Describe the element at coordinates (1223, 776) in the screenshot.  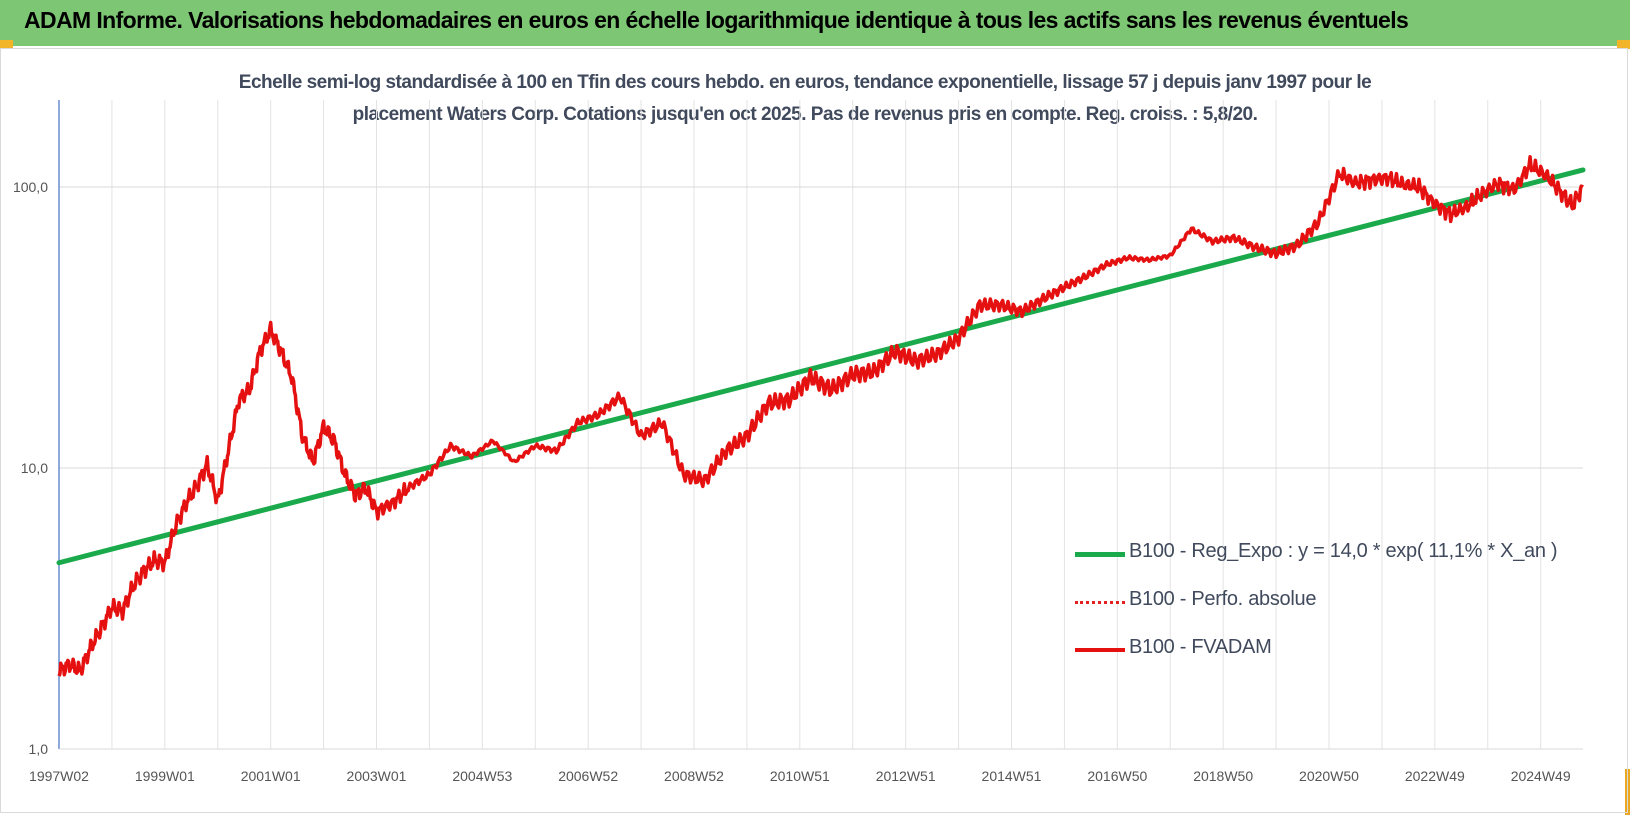
I see `x-tick-label: 2018W50` at that location.